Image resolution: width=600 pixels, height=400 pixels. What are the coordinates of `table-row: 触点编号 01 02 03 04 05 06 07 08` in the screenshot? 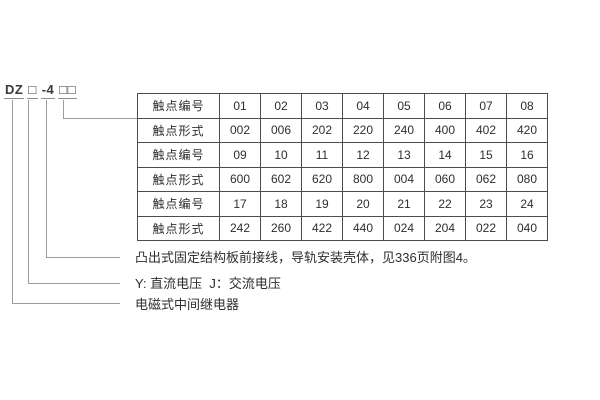 It's located at (342, 106).